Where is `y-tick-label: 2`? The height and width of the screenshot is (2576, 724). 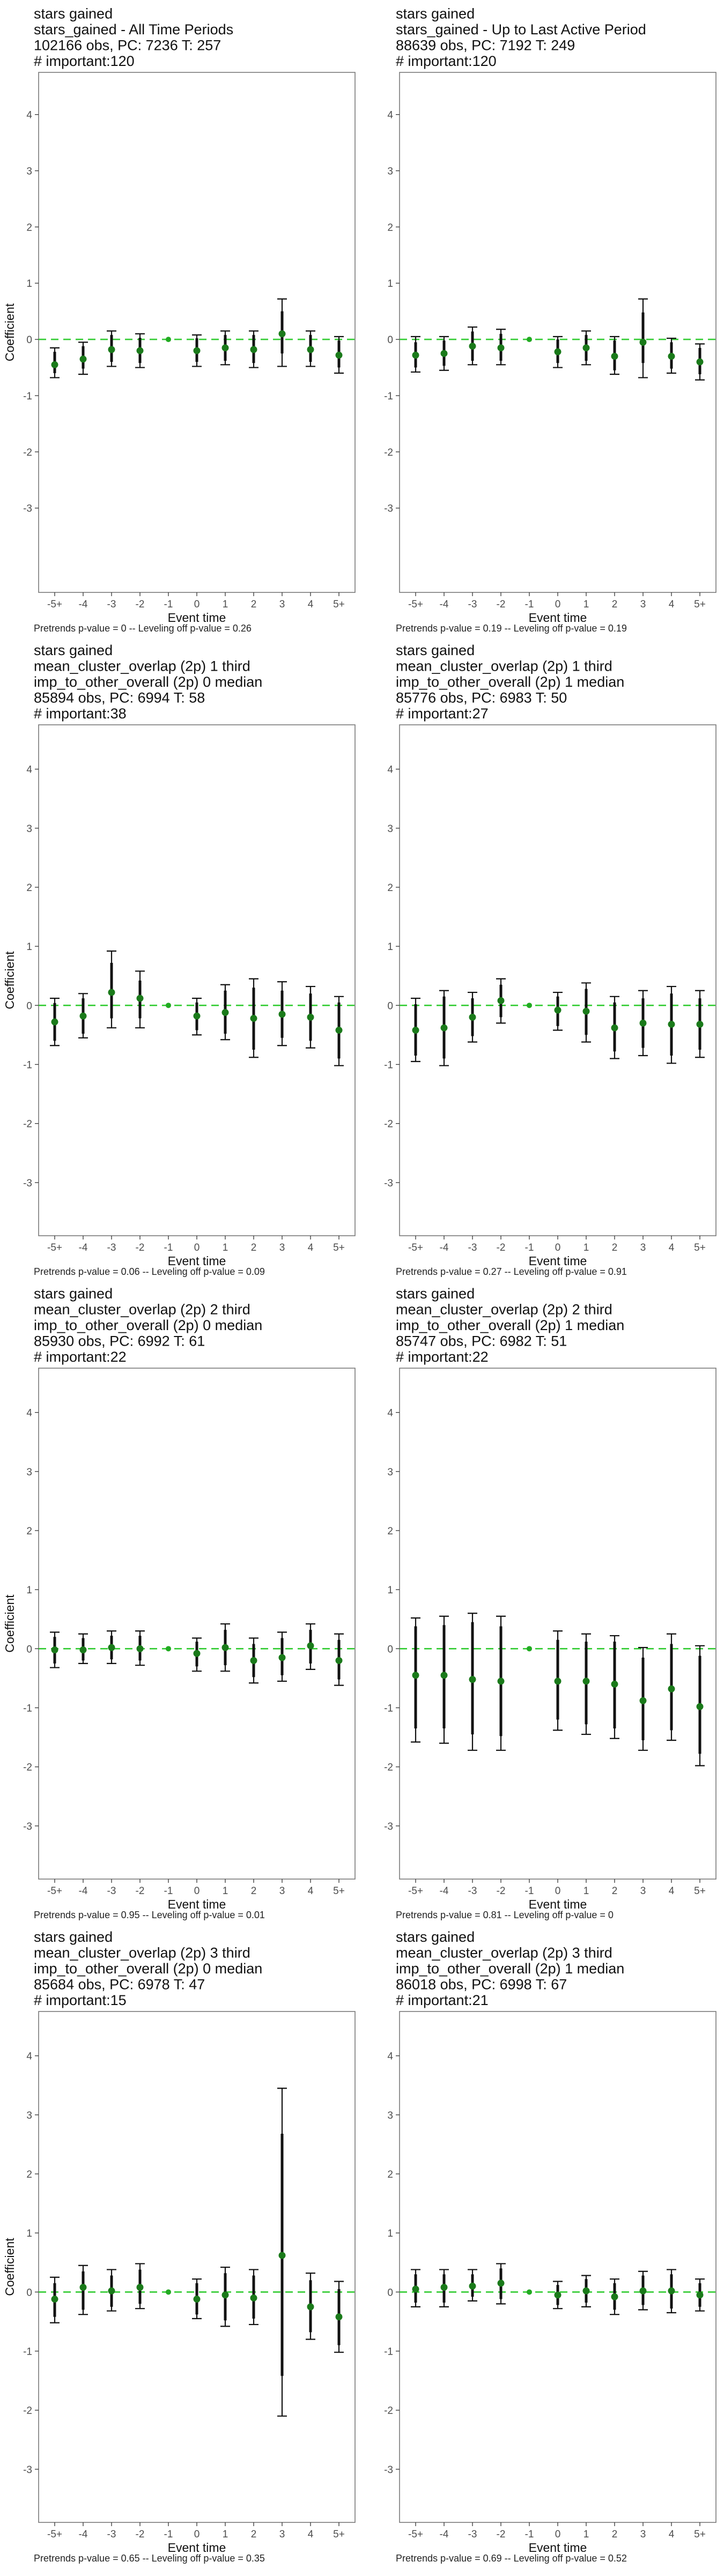 y-tick-label: 2 is located at coordinates (29, 888).